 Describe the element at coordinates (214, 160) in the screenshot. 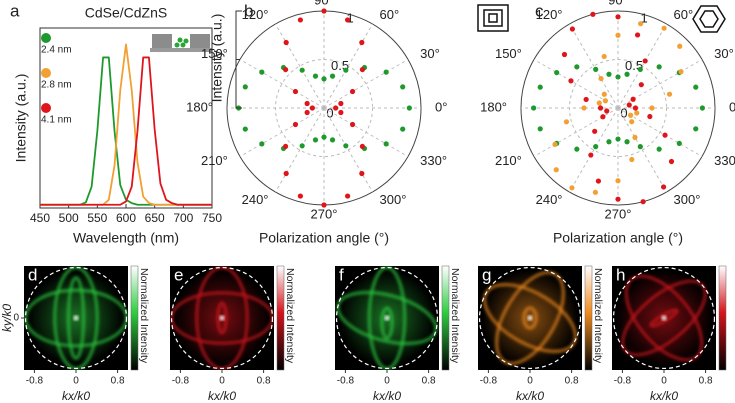

I see `angle-tick-label: 210°` at that location.